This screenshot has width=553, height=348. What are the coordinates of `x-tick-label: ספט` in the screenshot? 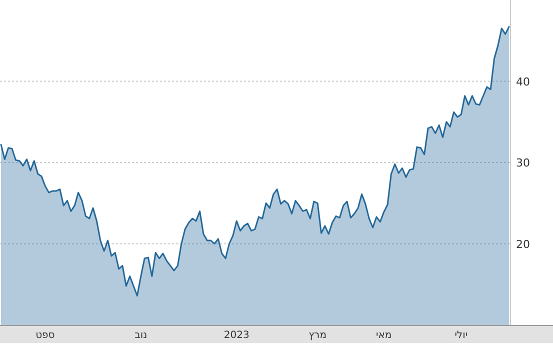 It's located at (45, 335).